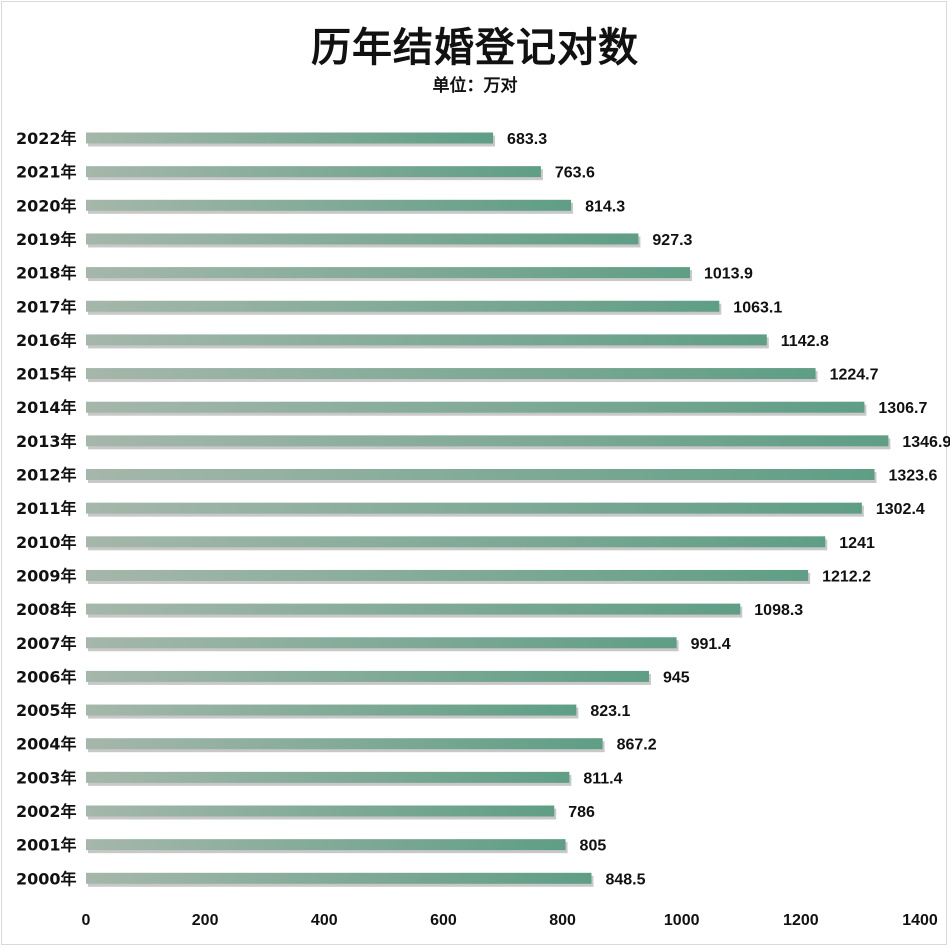 The height and width of the screenshot is (948, 950). What do you see at coordinates (475, 86) in the screenshot?
I see `chart-subtitle: 单位：万对` at bounding box center [475, 86].